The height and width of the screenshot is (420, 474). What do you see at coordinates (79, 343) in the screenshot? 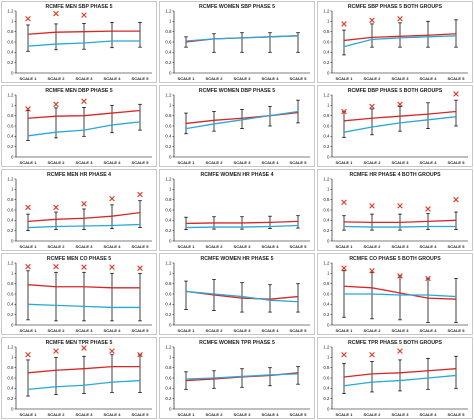
I see `chart-title: RCMFE MEN TPR PHASE 5` at bounding box center [79, 343].